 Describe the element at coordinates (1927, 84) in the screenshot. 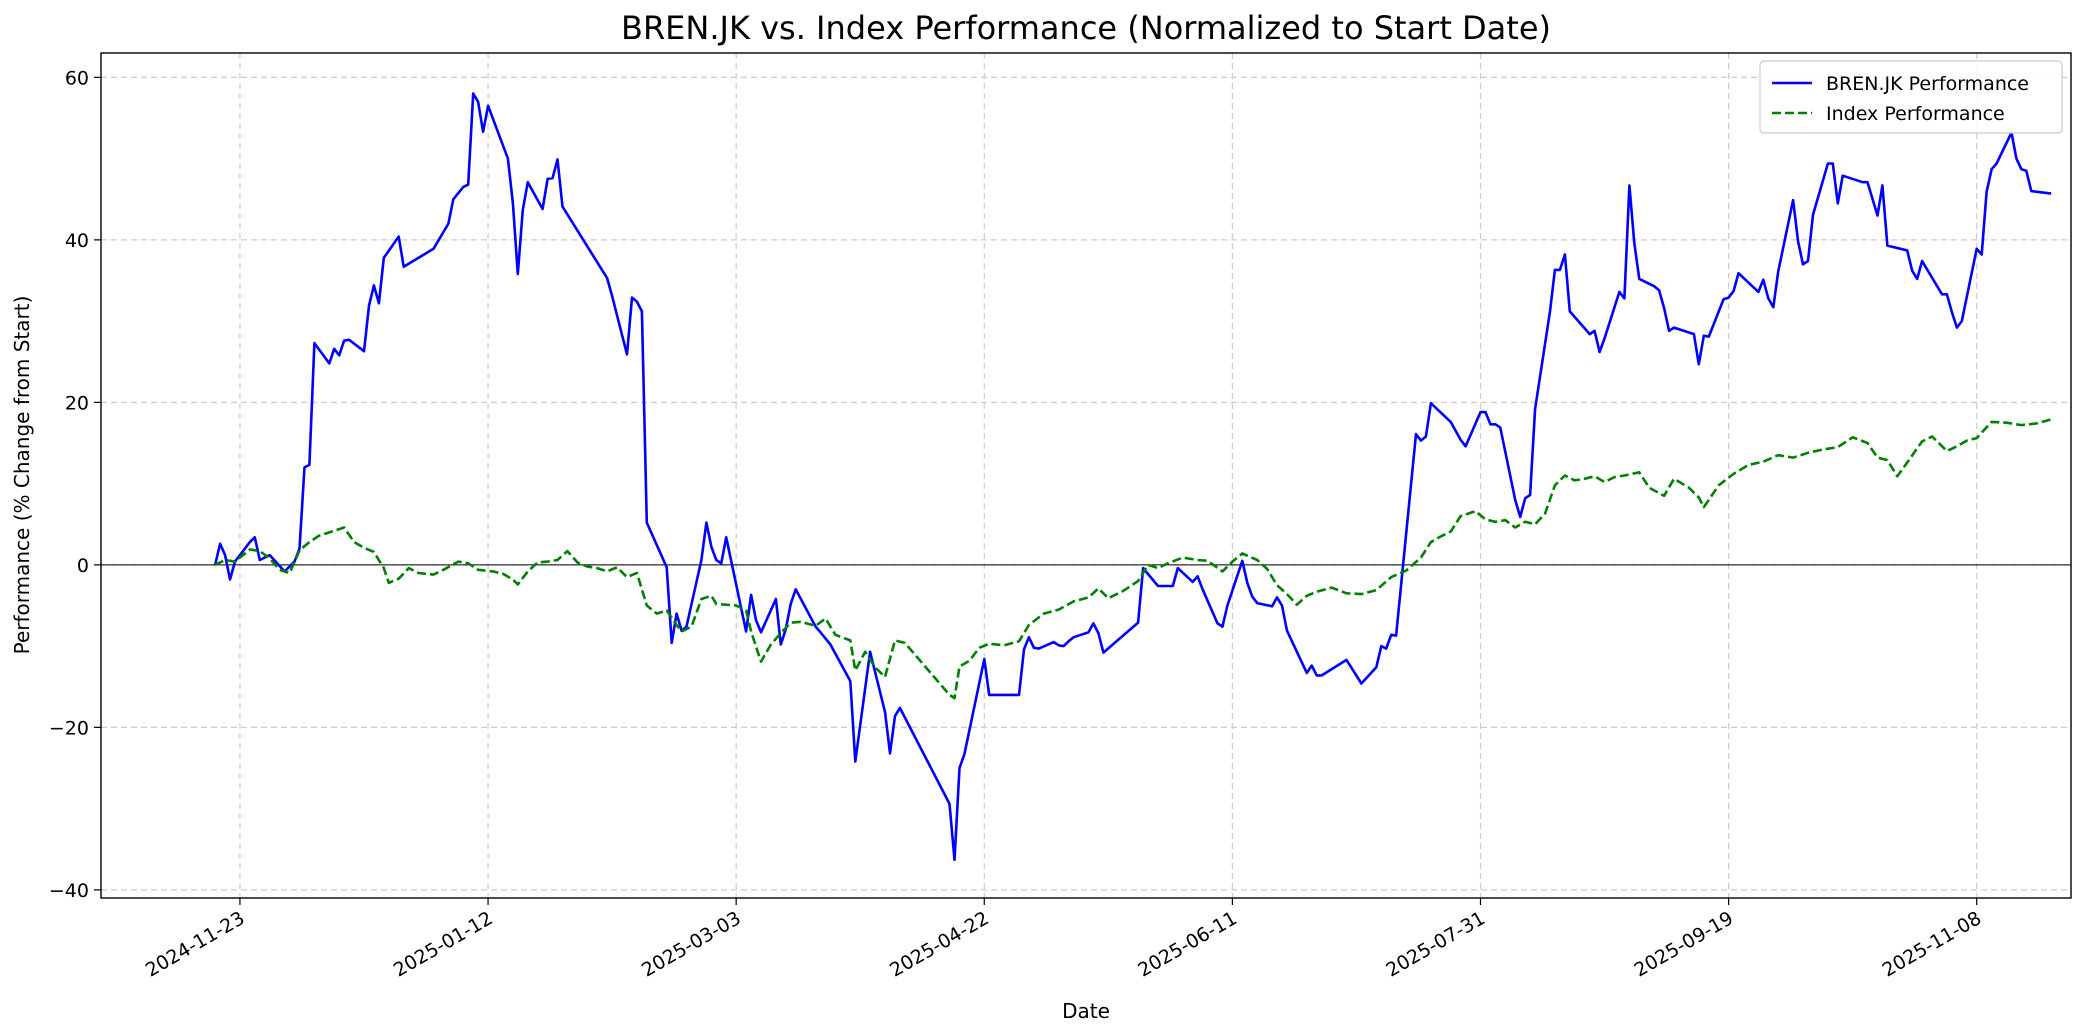

I see `legend-label: BREN.JK Performance` at that location.